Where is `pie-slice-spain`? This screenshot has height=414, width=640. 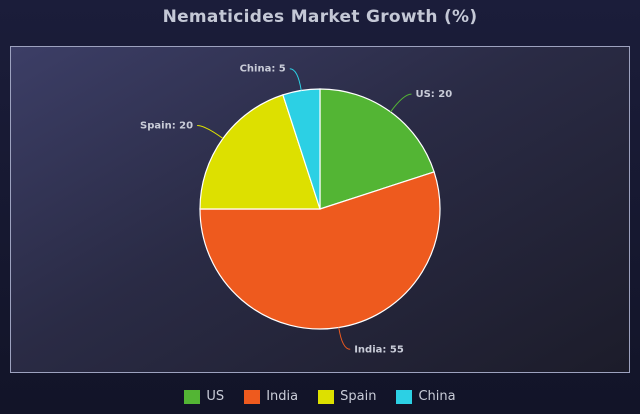
pie-slice-spain is located at coordinates (260, 152).